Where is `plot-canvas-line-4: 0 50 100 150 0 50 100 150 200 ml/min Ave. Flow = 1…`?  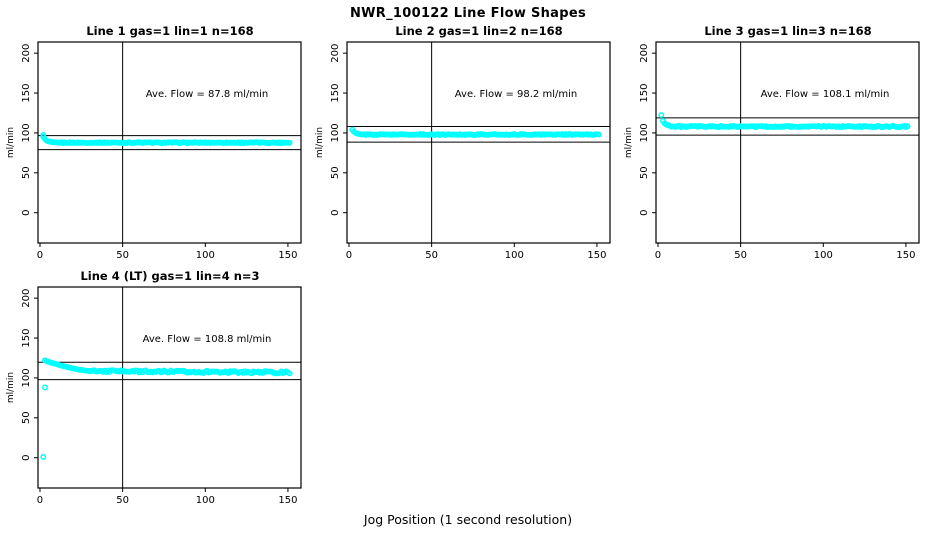
plot-canvas-line-4: 0 50 100 150 0 50 100 150 200 ml/min Ave. Flow = 1… is located at coordinates (154, 396).